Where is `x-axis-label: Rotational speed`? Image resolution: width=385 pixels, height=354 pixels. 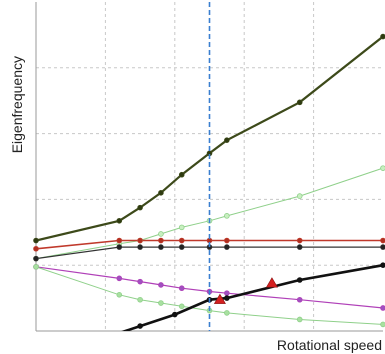
x-axis-label: Rotational speed is located at coordinates (329, 345).